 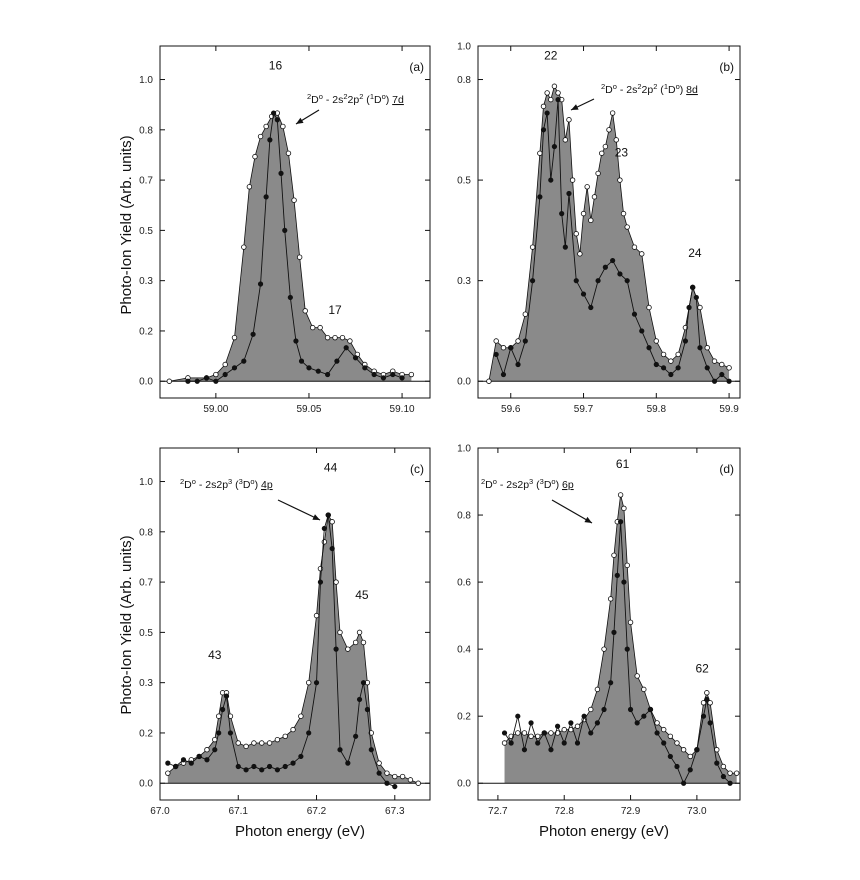 What do you see at coordinates (215, 655) in the screenshot?
I see `peak-label: 43` at bounding box center [215, 655].